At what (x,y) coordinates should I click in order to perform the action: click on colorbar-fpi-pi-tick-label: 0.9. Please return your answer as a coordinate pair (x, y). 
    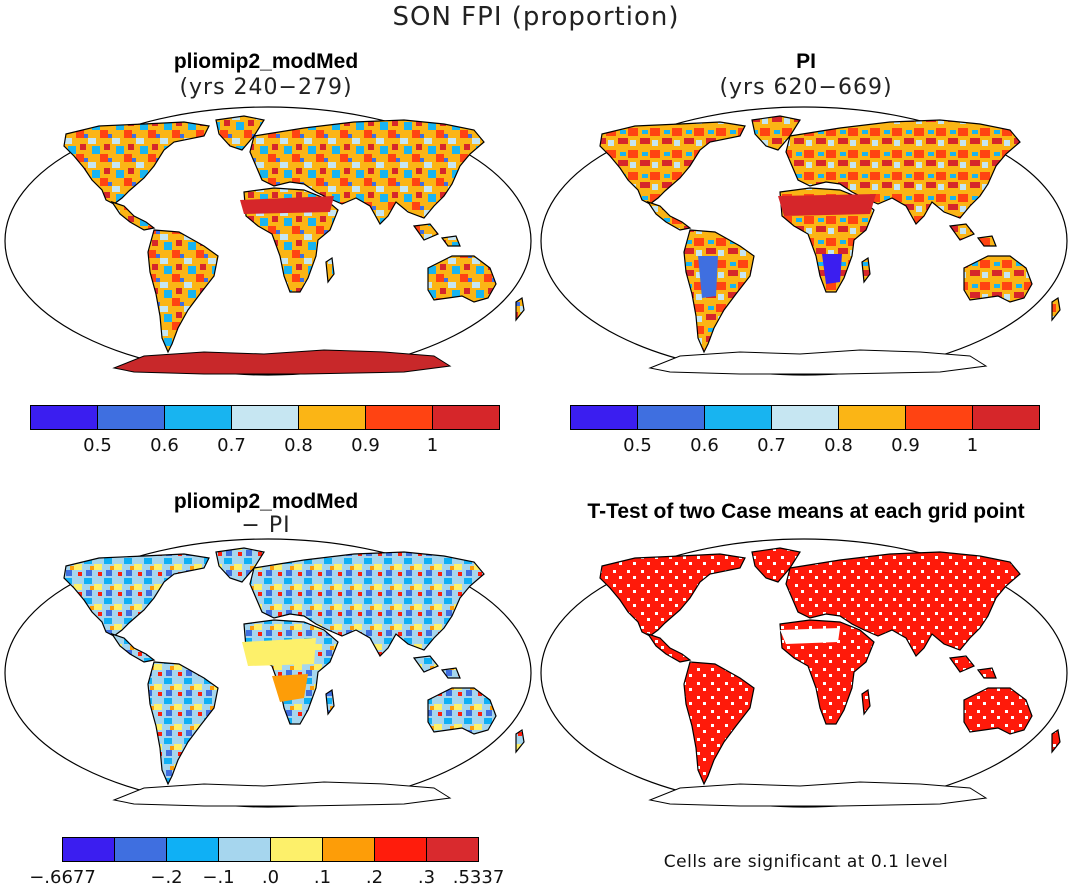
    Looking at the image, I should click on (905, 445).